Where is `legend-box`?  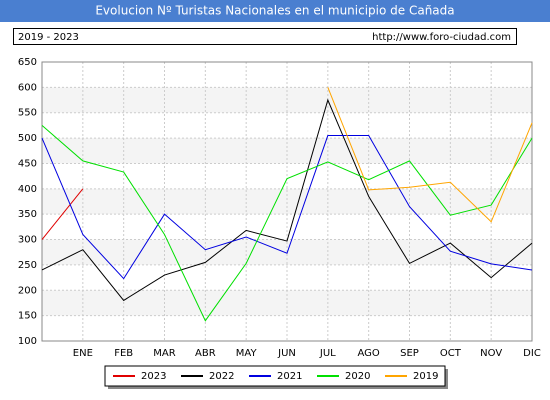 legend-box is located at coordinates (275, 376).